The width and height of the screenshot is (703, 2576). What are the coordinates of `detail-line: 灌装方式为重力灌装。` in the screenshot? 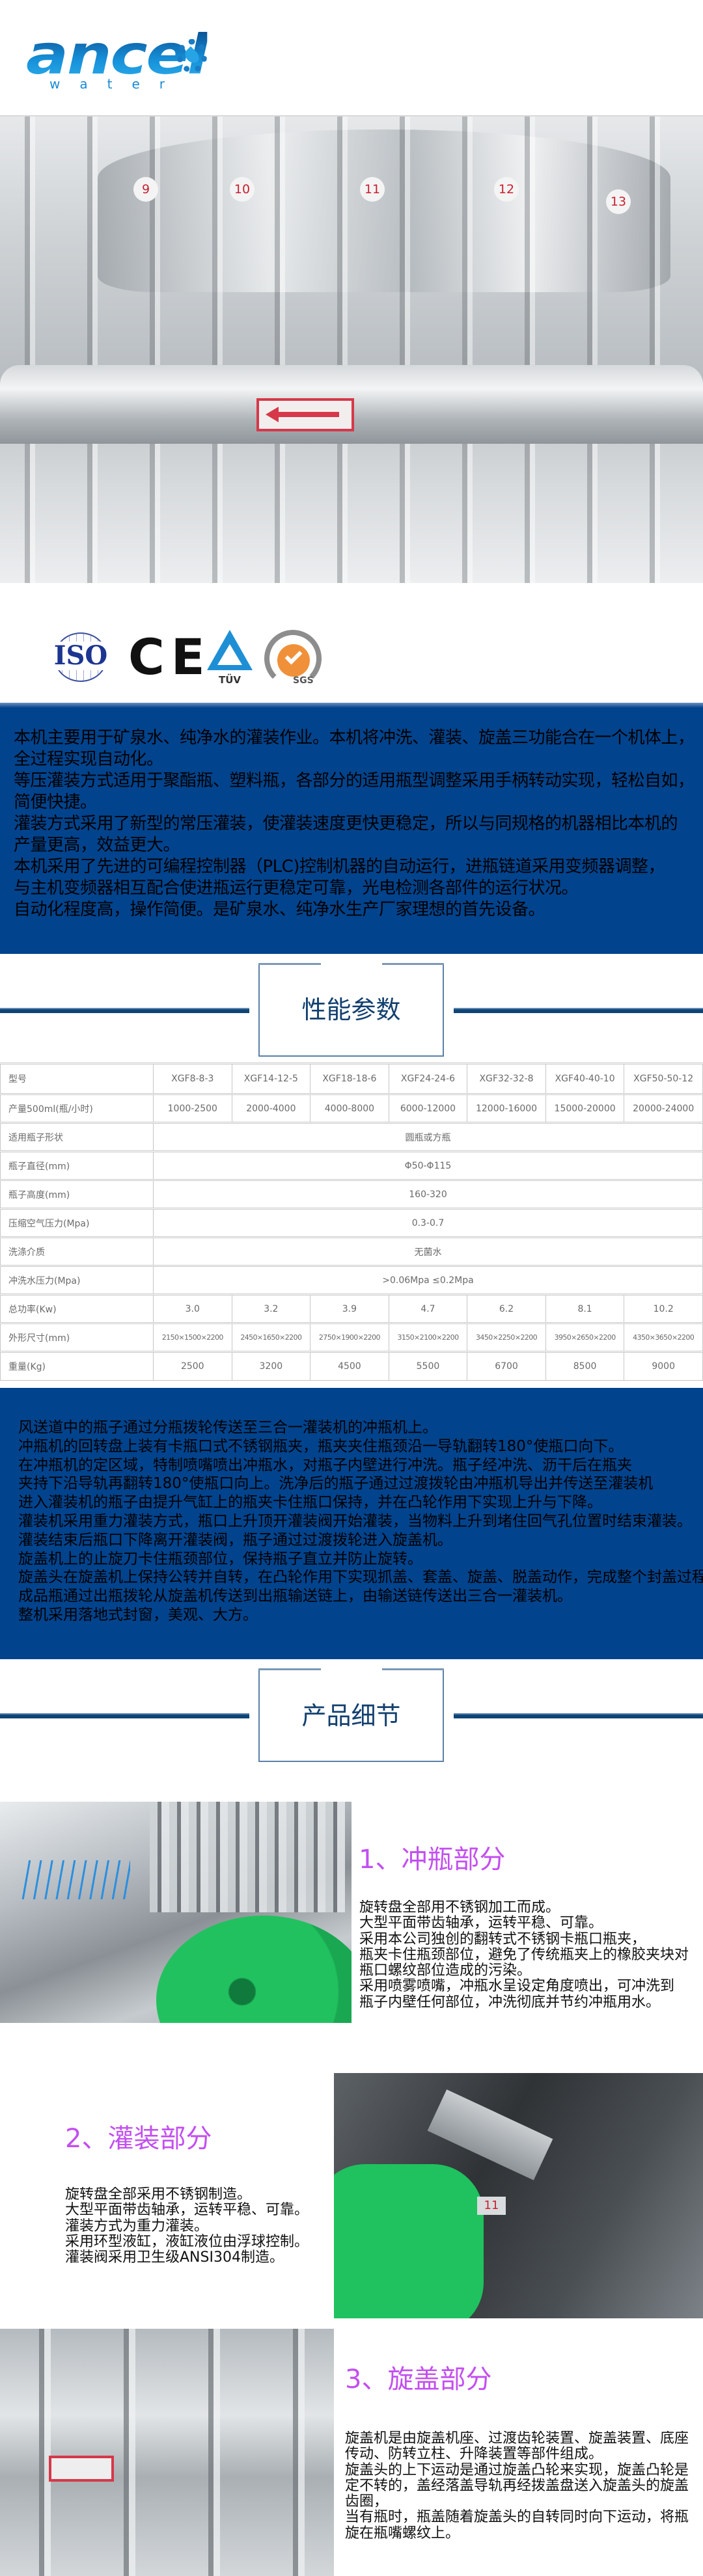 It's located at (137, 2225).